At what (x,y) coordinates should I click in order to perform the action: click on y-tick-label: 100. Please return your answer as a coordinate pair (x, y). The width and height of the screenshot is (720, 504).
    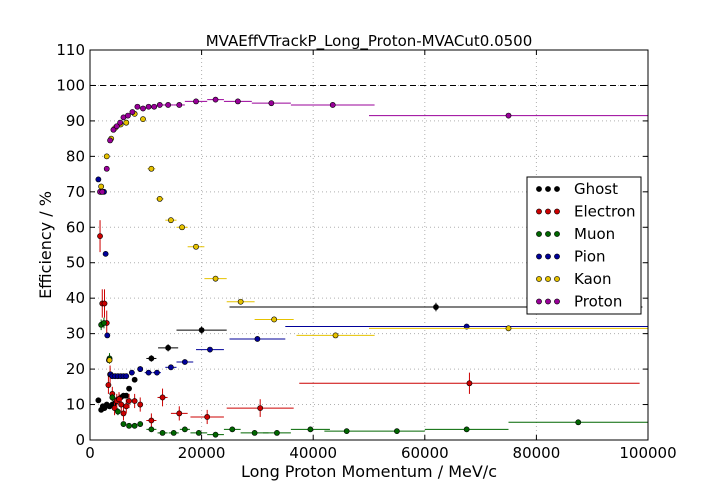
    Looking at the image, I should click on (70, 85).